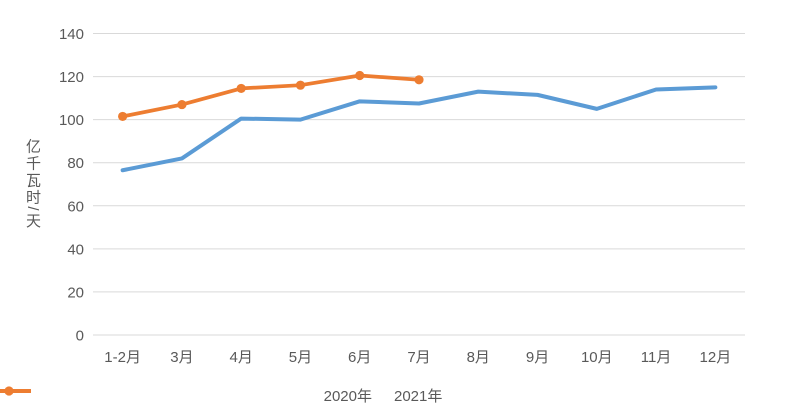 The image size is (792, 416). What do you see at coordinates (71, 120) in the screenshot?
I see `y-axis-tick-label: 100` at bounding box center [71, 120].